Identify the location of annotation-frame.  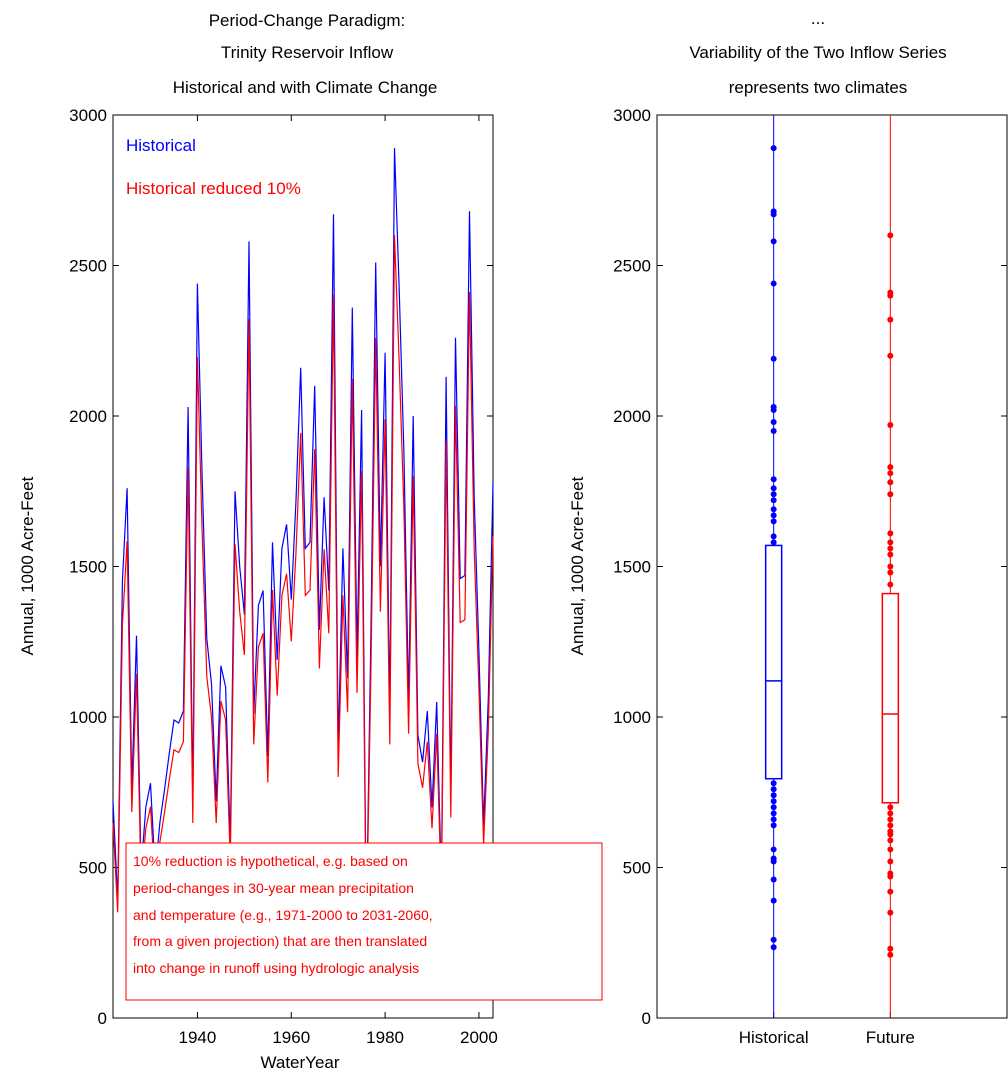
(364, 921).